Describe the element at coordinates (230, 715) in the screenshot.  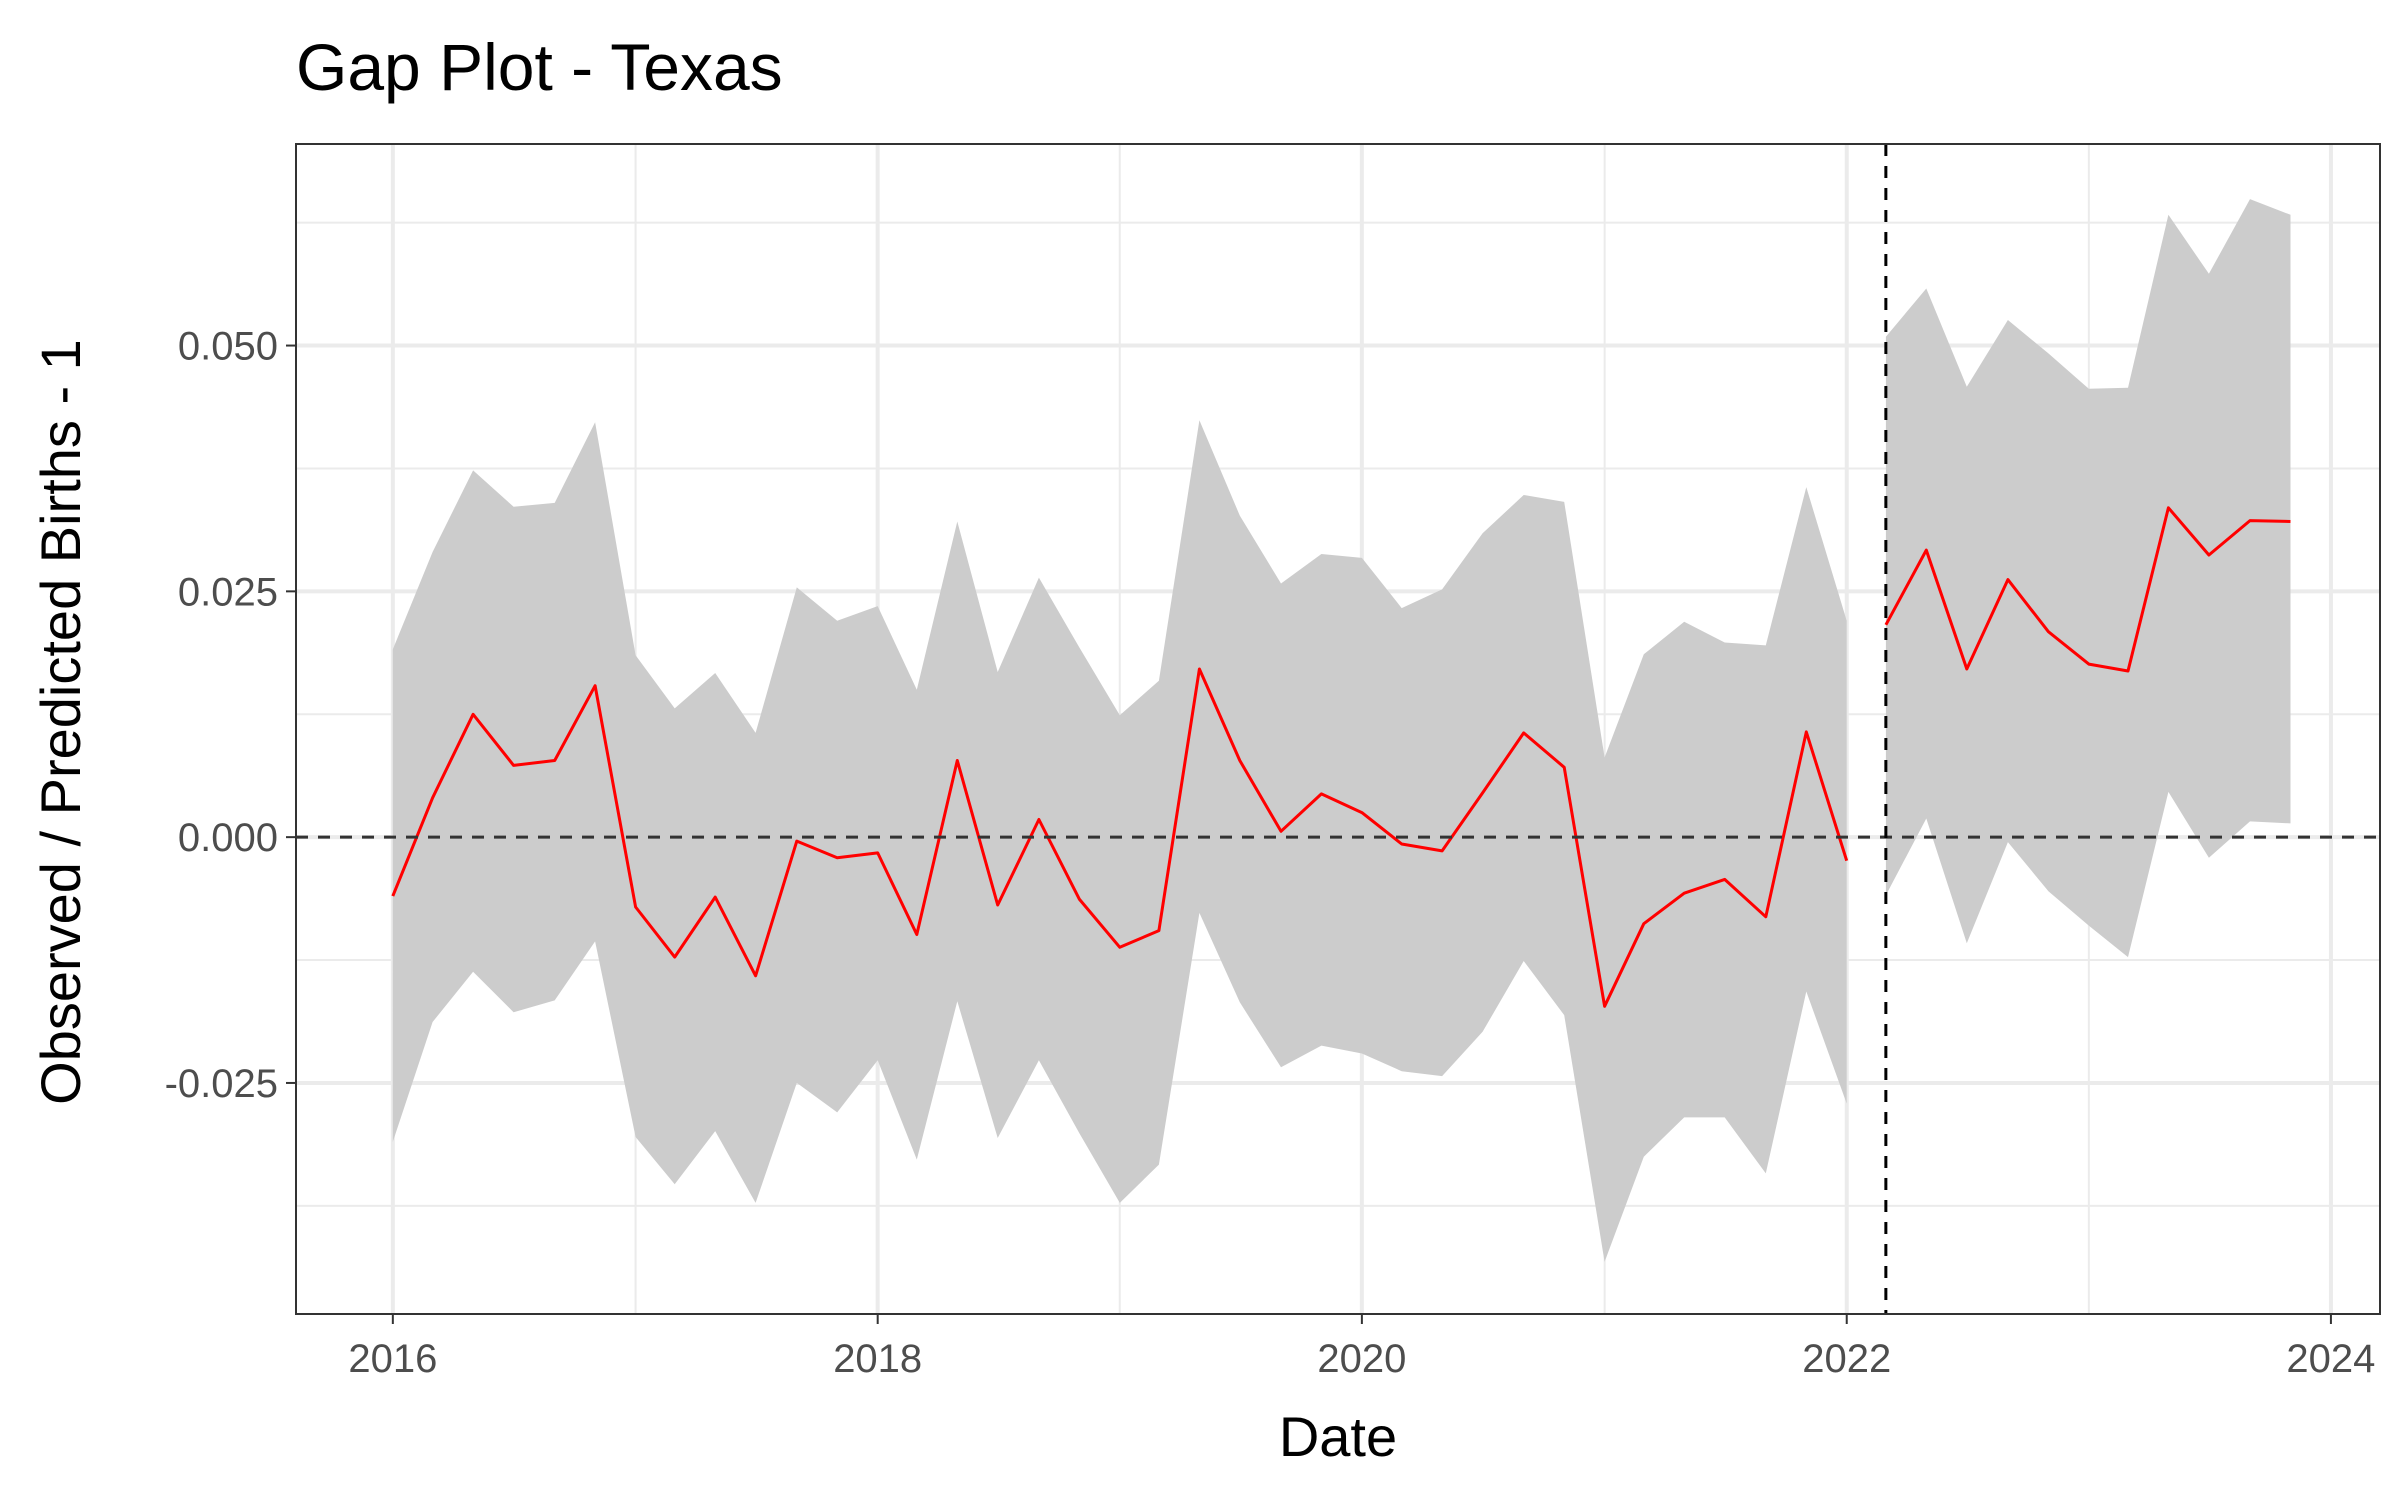
I see `y-axis-ticks: 0.050 0.025 0.000 -0.025` at that location.